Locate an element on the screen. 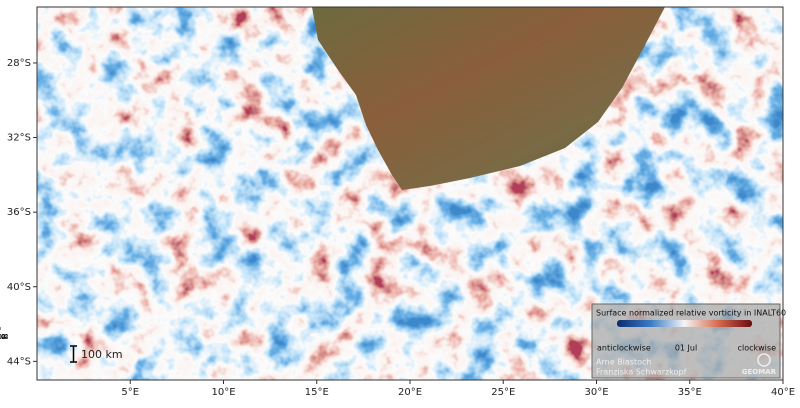 This screenshot has width=800, height=408. colorbar-tick-label: 0.4 is located at coordinates (3, 337).